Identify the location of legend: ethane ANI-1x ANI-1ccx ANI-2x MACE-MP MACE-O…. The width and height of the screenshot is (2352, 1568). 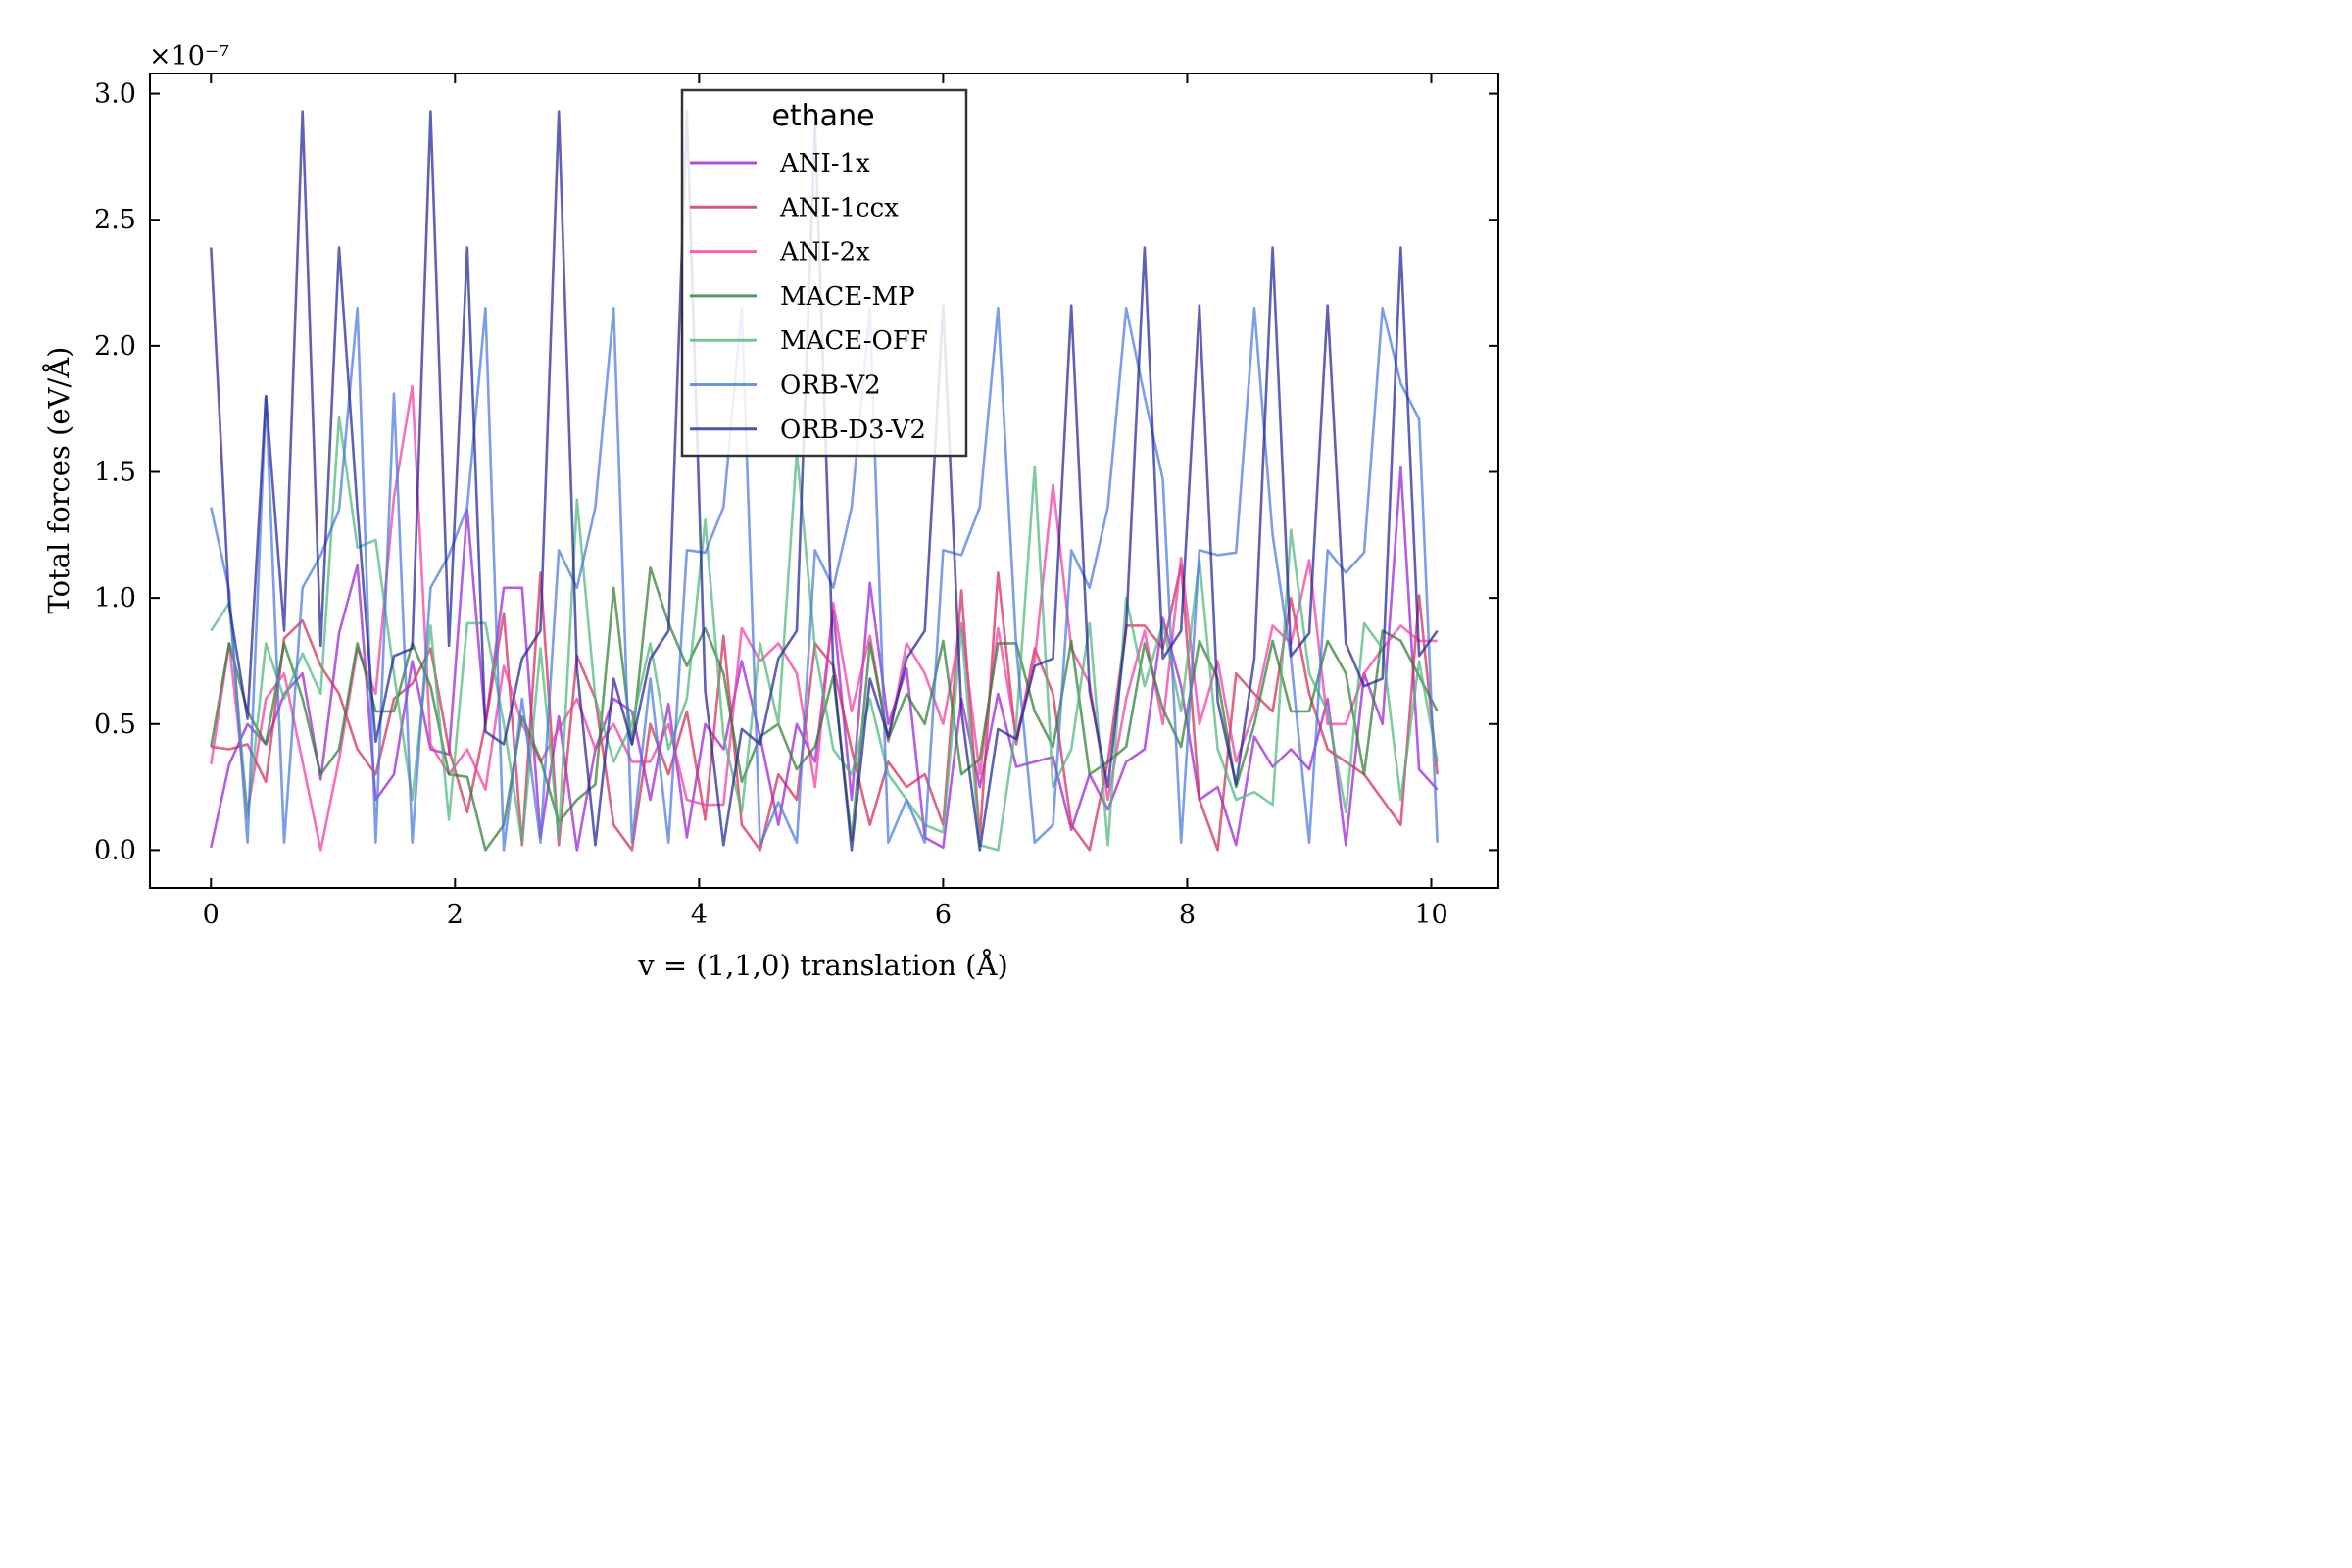
(824, 273).